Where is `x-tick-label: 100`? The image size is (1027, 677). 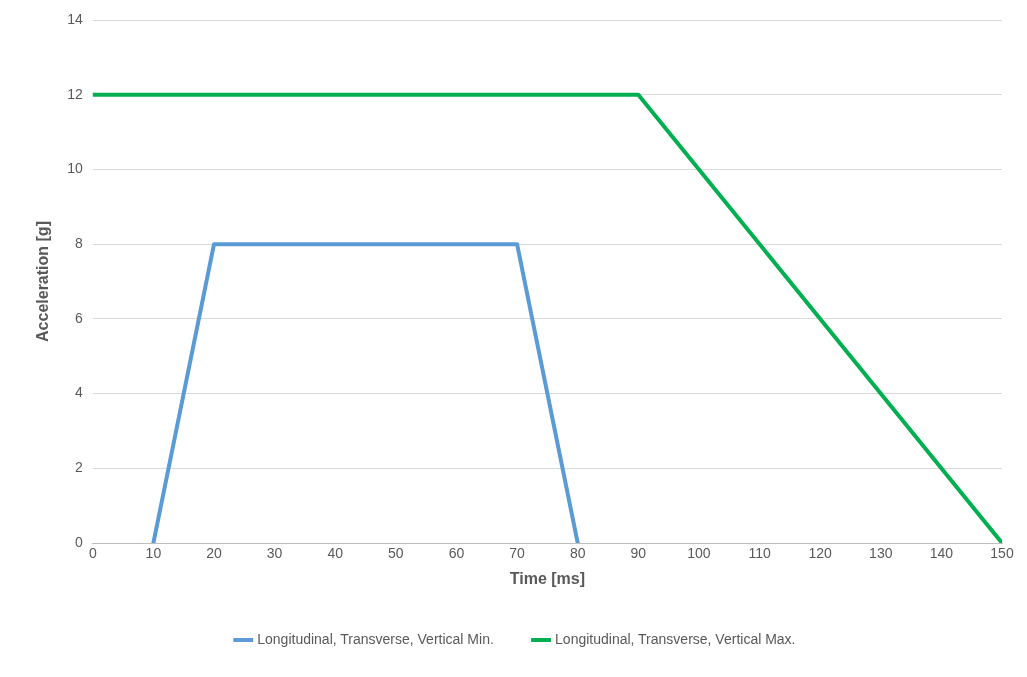
x-tick-label: 100 is located at coordinates (699, 553).